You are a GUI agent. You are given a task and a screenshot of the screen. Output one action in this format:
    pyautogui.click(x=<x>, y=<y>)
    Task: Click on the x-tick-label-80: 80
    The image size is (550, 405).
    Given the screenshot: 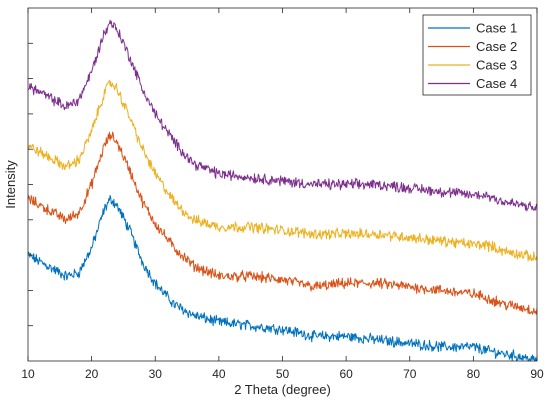 What is the action you would take?
    pyautogui.click(x=474, y=374)
    